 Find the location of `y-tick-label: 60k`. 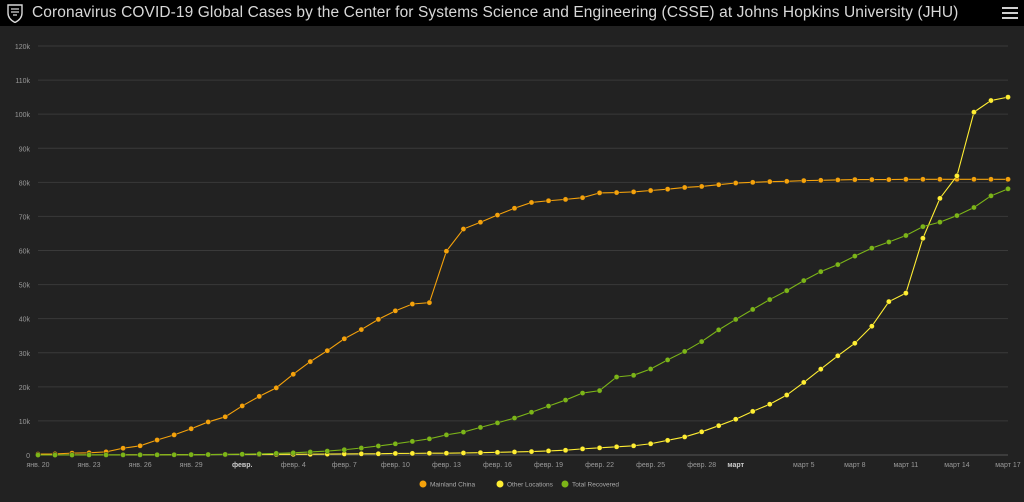

y-tick-label: 60k is located at coordinates (25, 252).